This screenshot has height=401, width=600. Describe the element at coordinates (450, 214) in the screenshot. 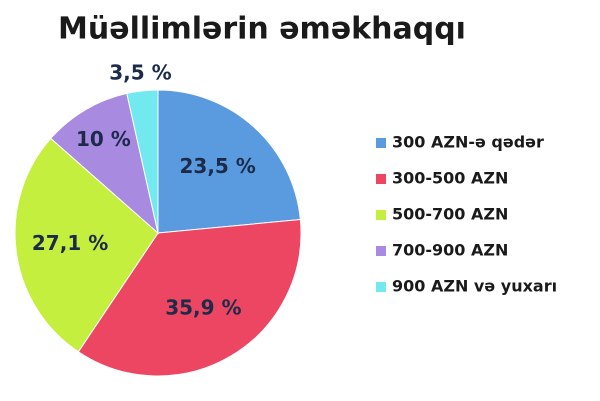

I see `legend-label: 500-700 AZN` at that location.